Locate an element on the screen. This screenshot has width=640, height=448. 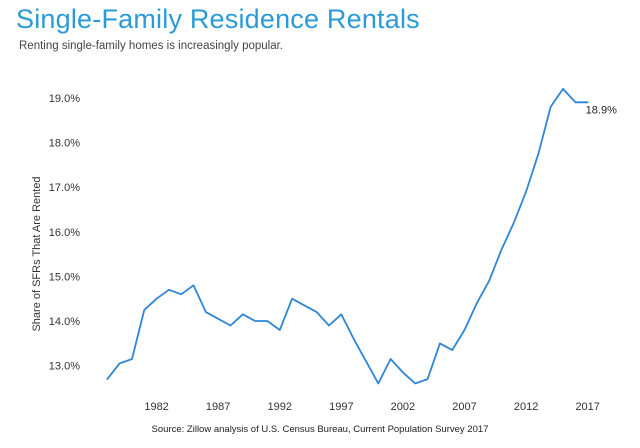
data-label: 18.9% is located at coordinates (601, 110).